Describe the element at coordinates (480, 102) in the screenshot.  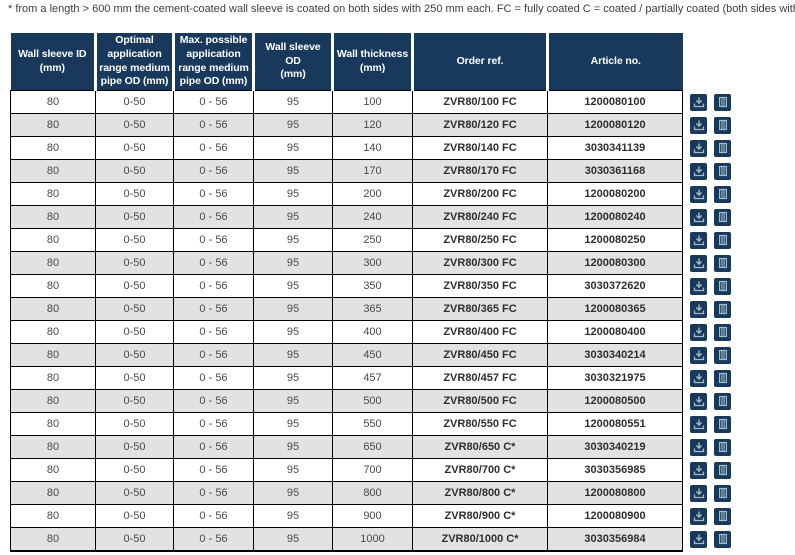
I see `table-cell: ZVR80/100 FC` at that location.